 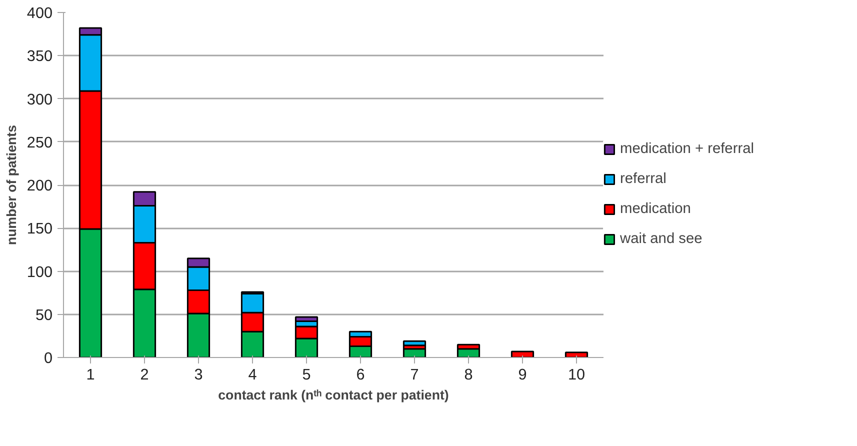 What do you see at coordinates (39, 272) in the screenshot?
I see `y-tick-label: 100` at bounding box center [39, 272].